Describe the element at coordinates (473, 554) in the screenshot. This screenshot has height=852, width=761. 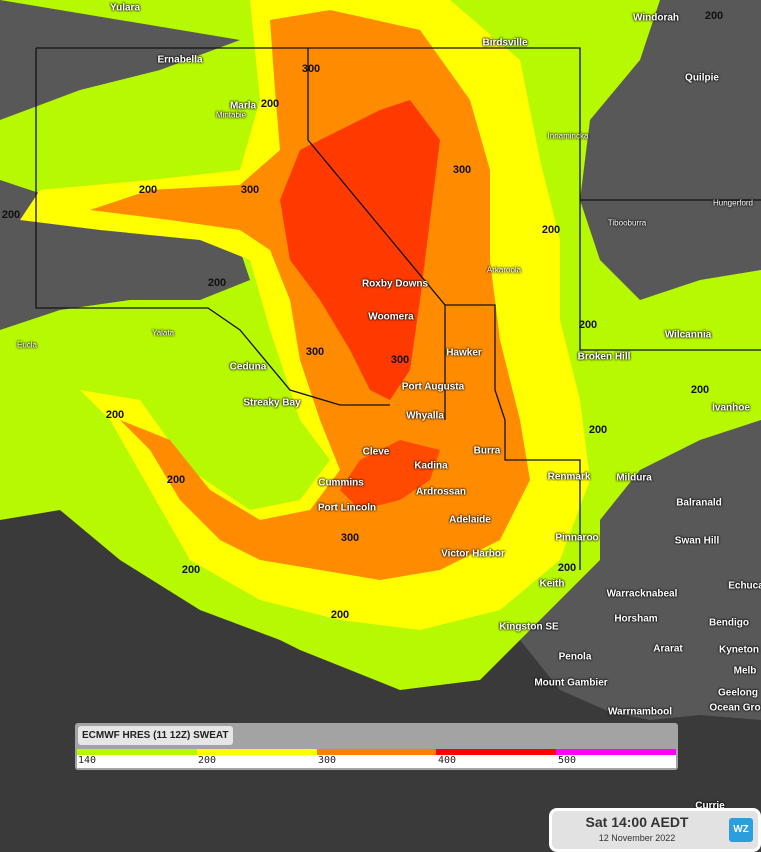
I see `place-label: Victor Harbor` at that location.